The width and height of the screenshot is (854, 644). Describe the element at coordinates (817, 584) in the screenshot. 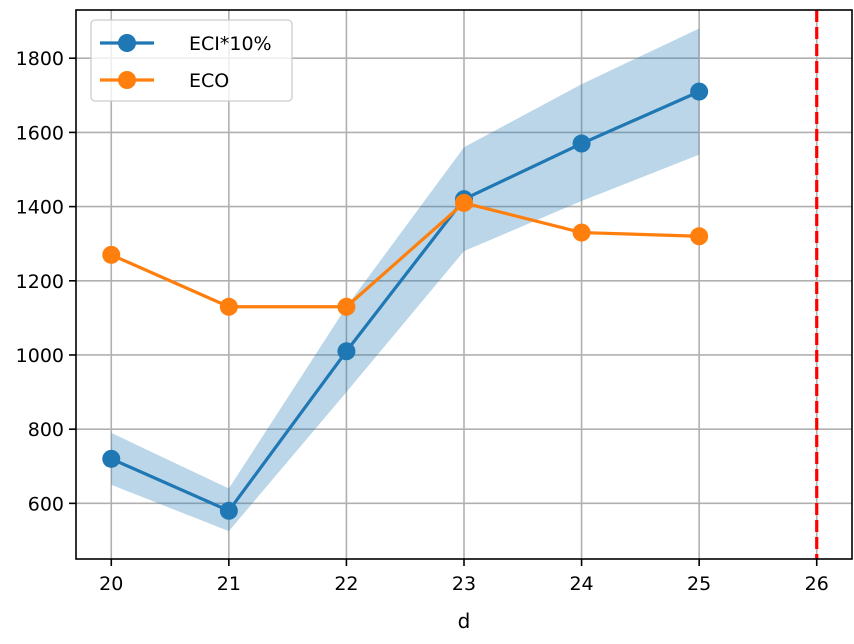

I see `x-tick-label: 26` at that location.